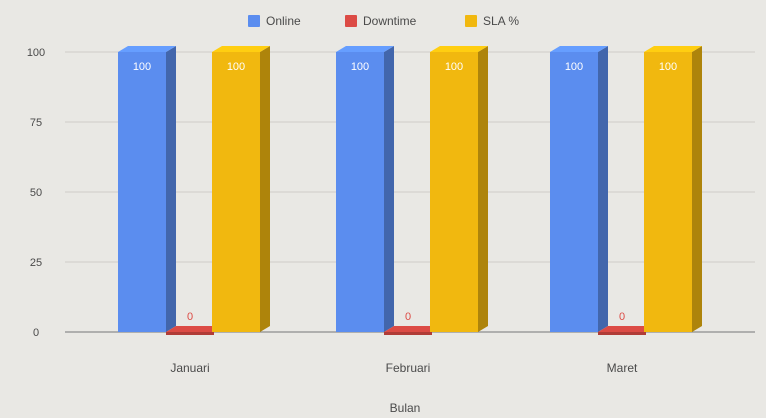 The image size is (766, 418). I want to click on x-axis-ticks: Januari Februari Maret, so click(404, 368).